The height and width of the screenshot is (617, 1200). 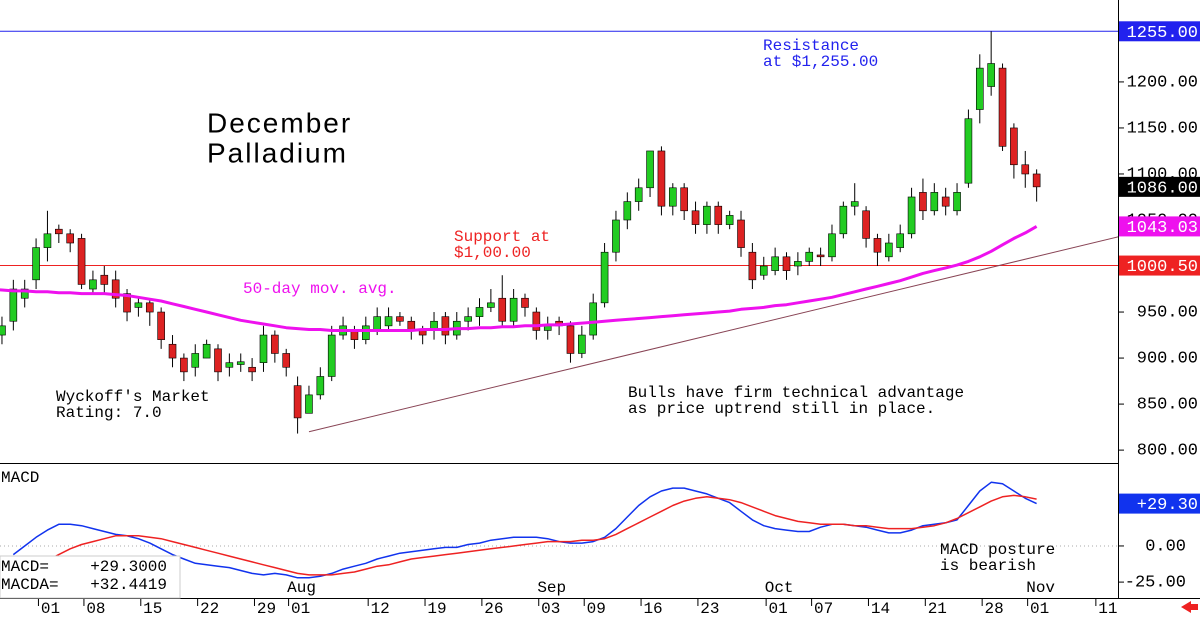 I want to click on y-tick-label: 0.00, so click(x=1165, y=546).